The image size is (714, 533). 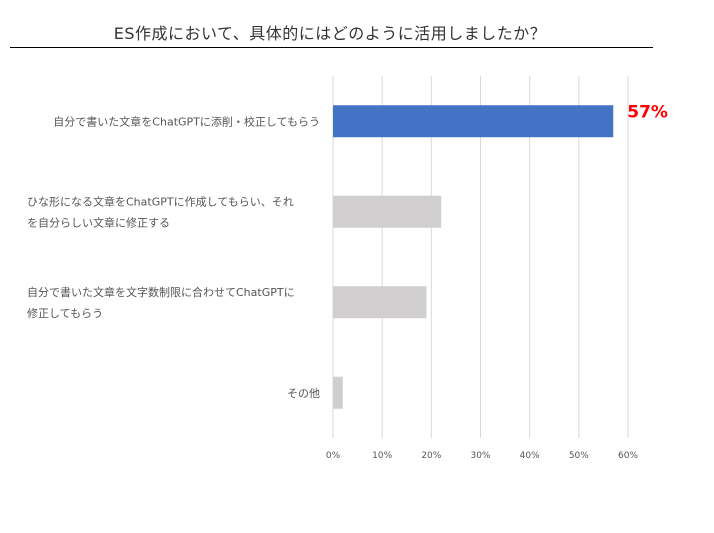 I want to click on x-tick-label: 60%, so click(x=628, y=456).